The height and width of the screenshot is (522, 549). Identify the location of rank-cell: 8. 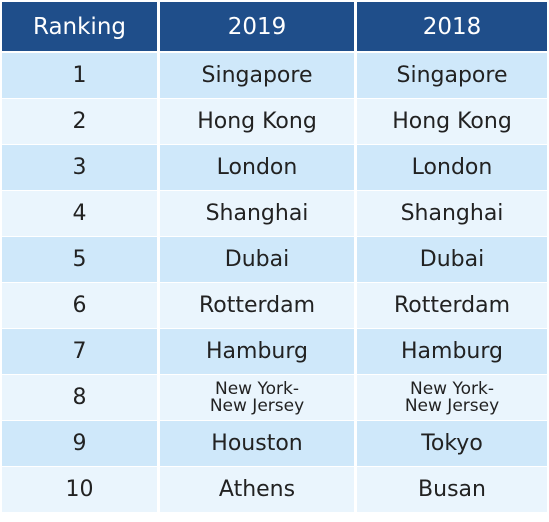
(79, 397).